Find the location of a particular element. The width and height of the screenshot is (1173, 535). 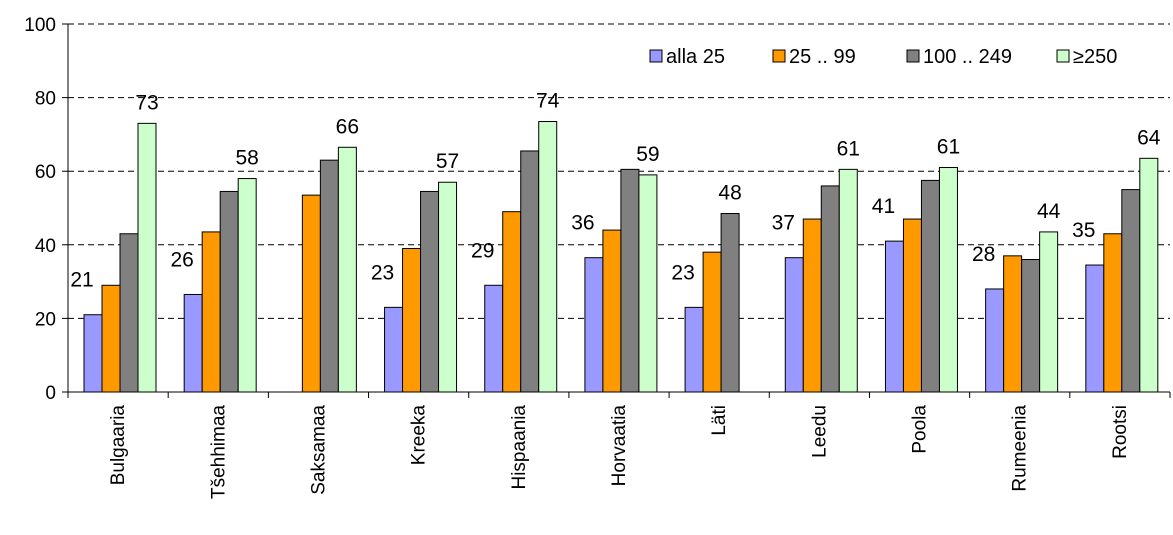

bar-100-249-poola is located at coordinates (930, 286).